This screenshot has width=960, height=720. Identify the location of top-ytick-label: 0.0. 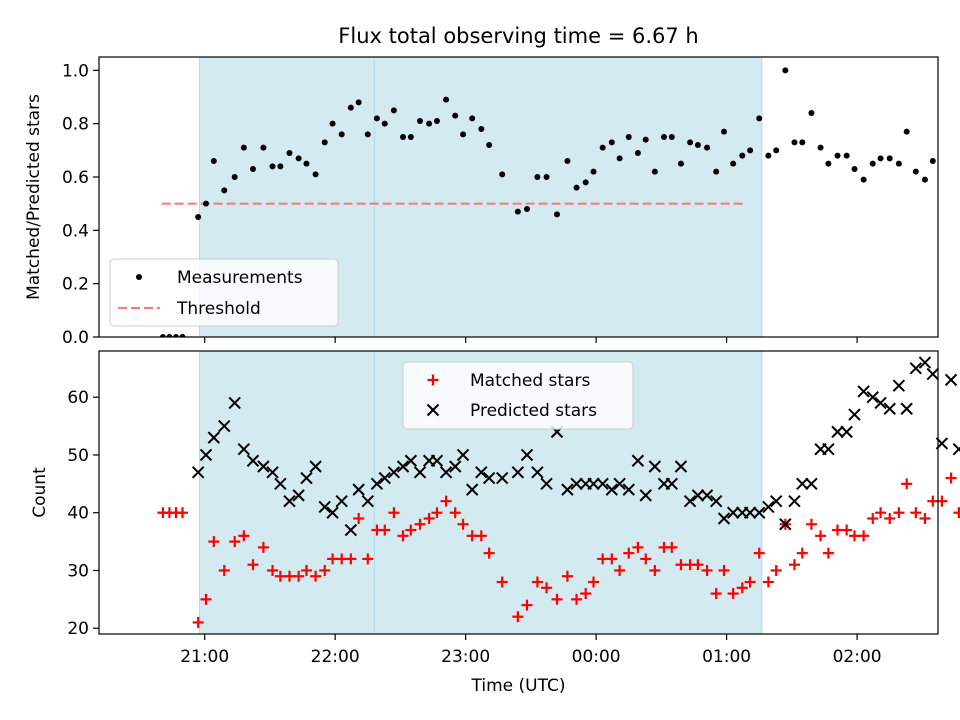
(75, 338).